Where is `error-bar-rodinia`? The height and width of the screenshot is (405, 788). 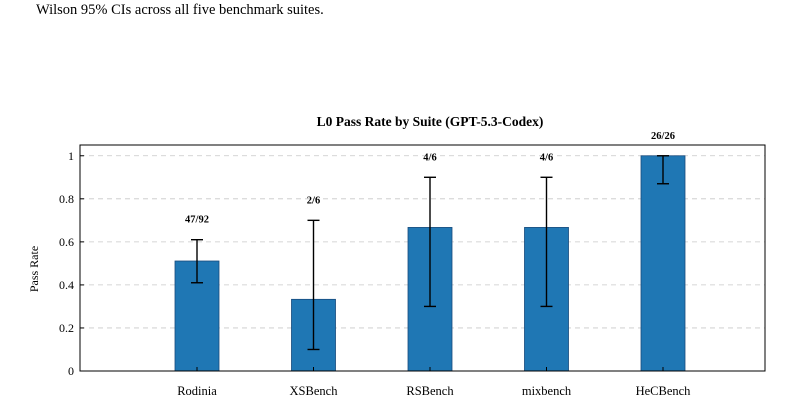 error-bar-rodinia is located at coordinates (197, 261).